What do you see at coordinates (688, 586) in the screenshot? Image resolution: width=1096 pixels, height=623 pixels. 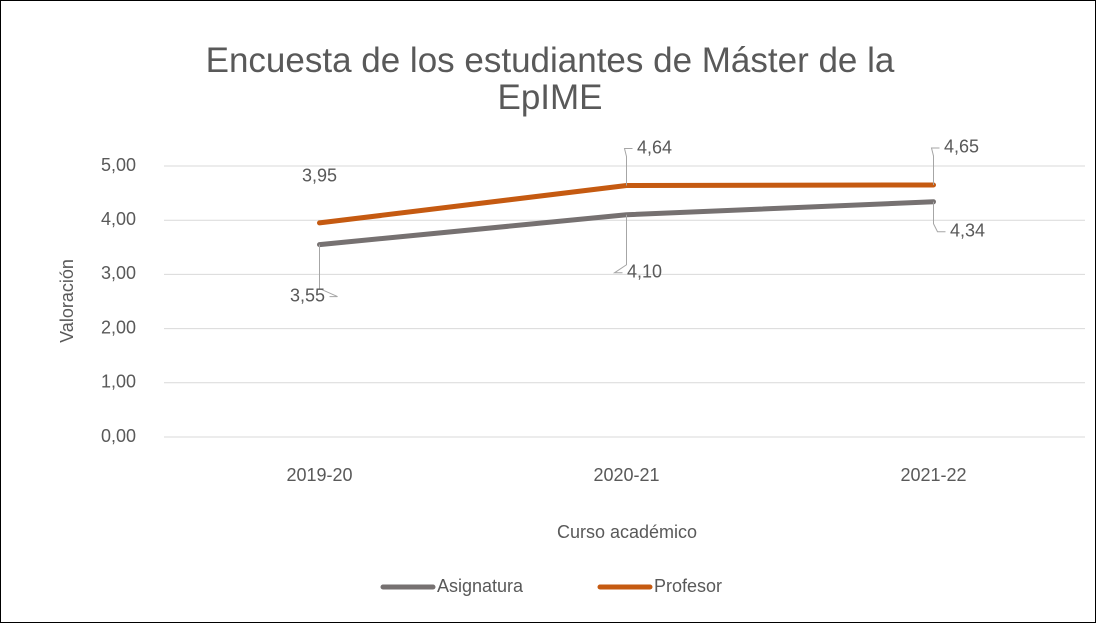 I see `legend-label: Profesor` at bounding box center [688, 586].